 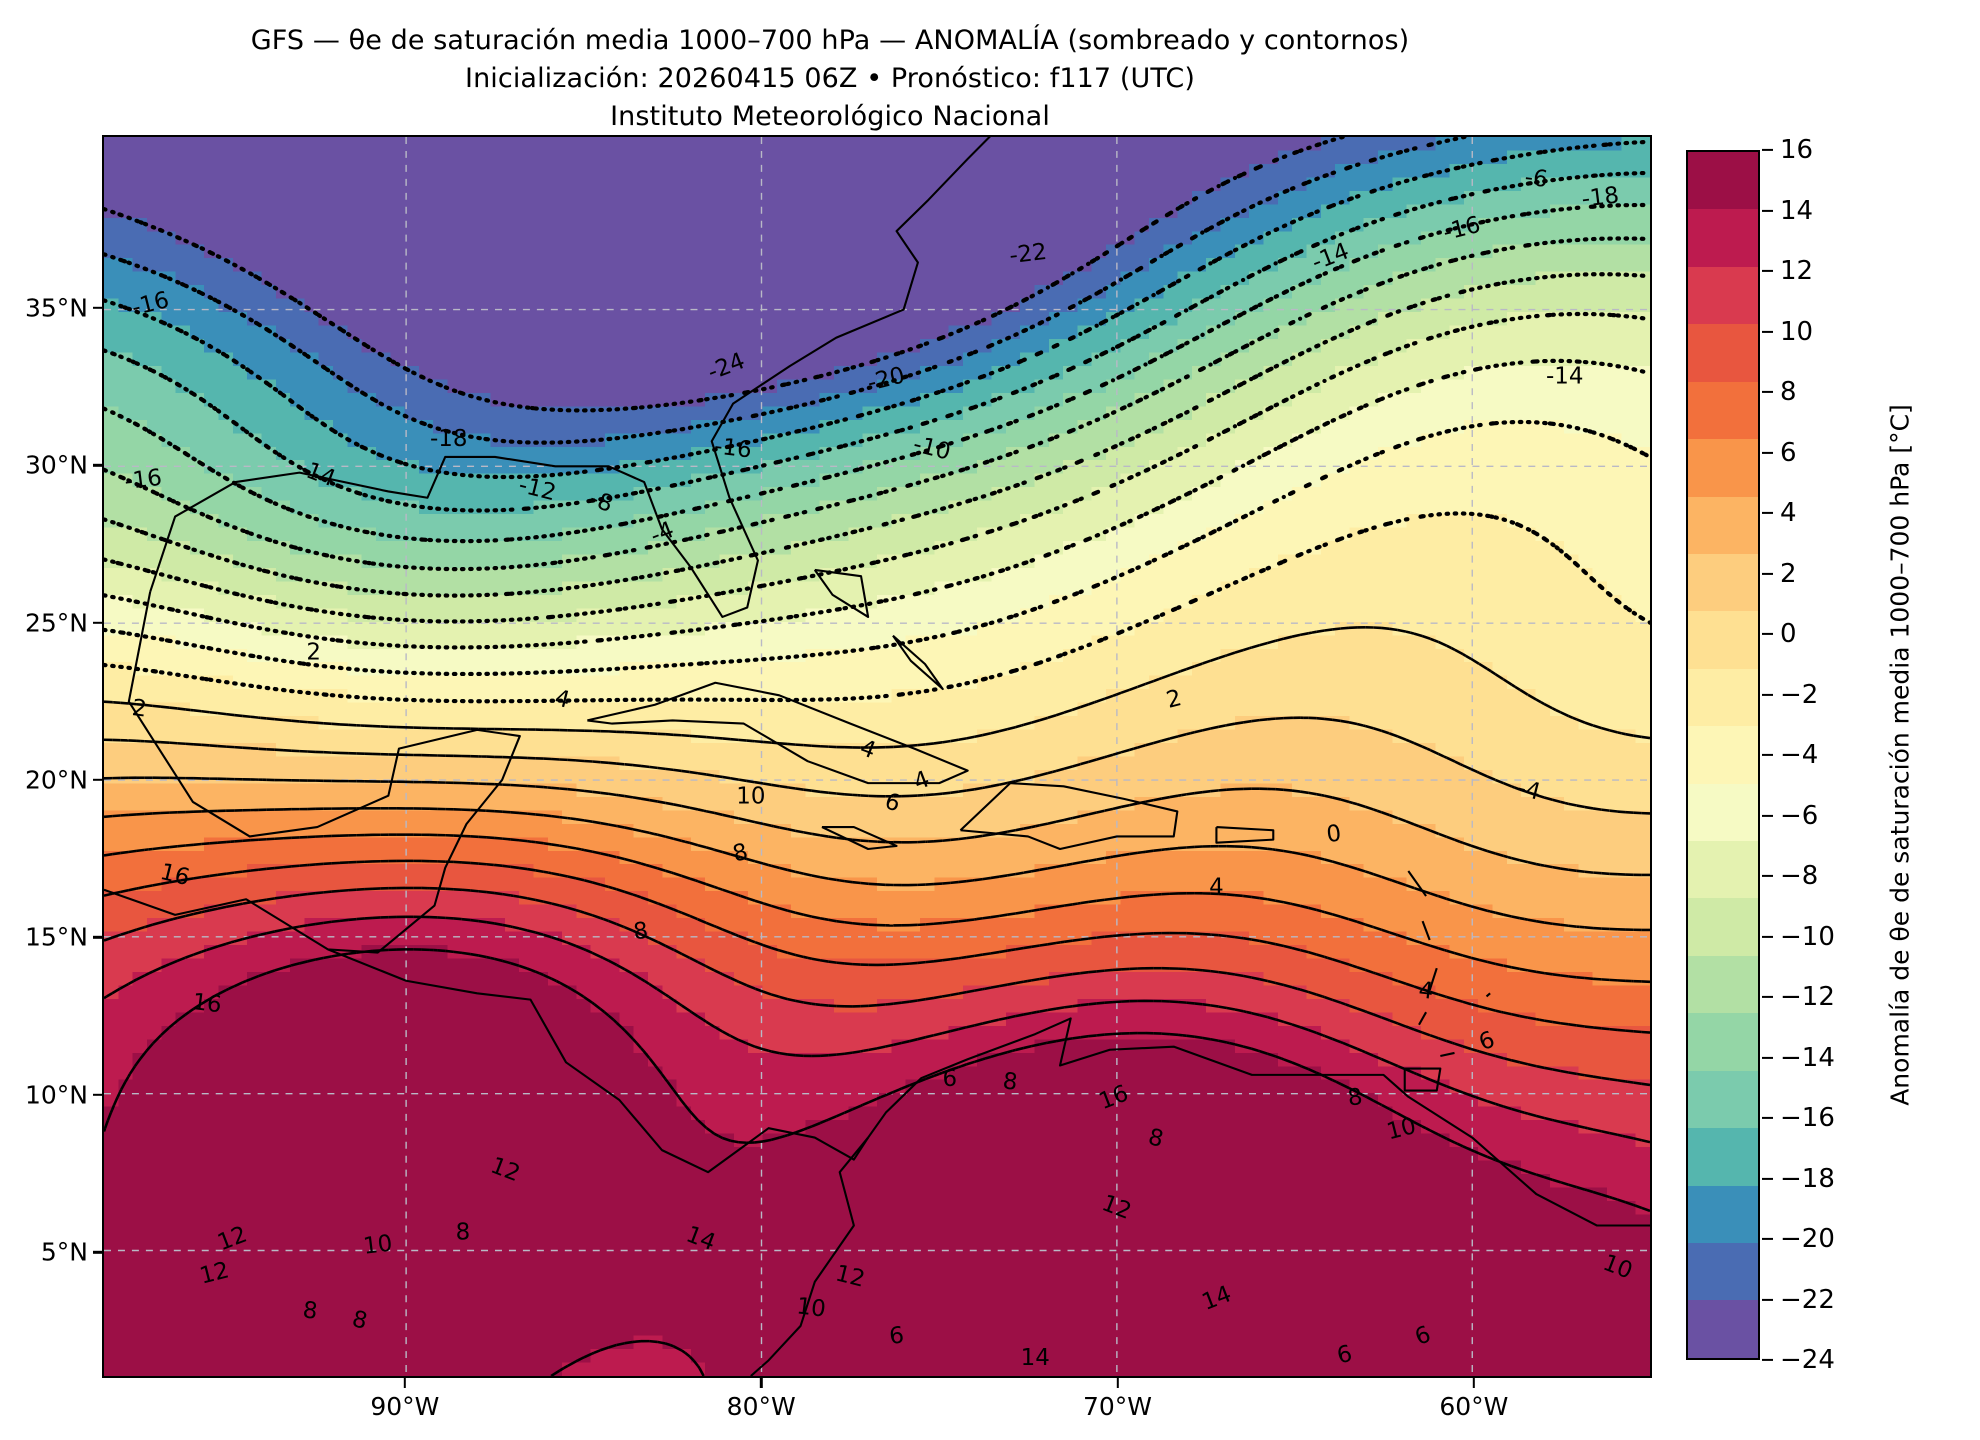 I want to click on colorbar, so click(x=1723, y=755).